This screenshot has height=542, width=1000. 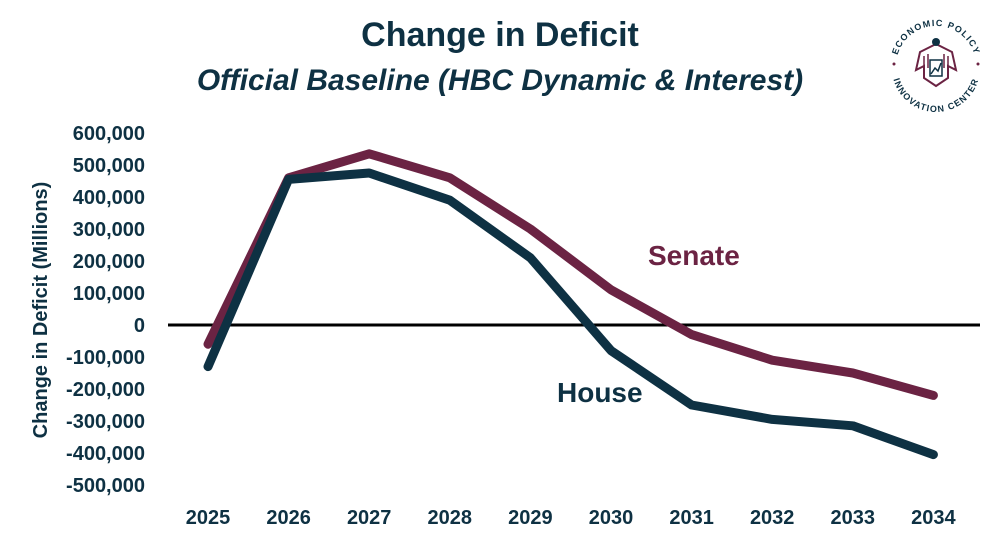 I want to click on y-tick-label: -500,000, so click(x=105, y=486).